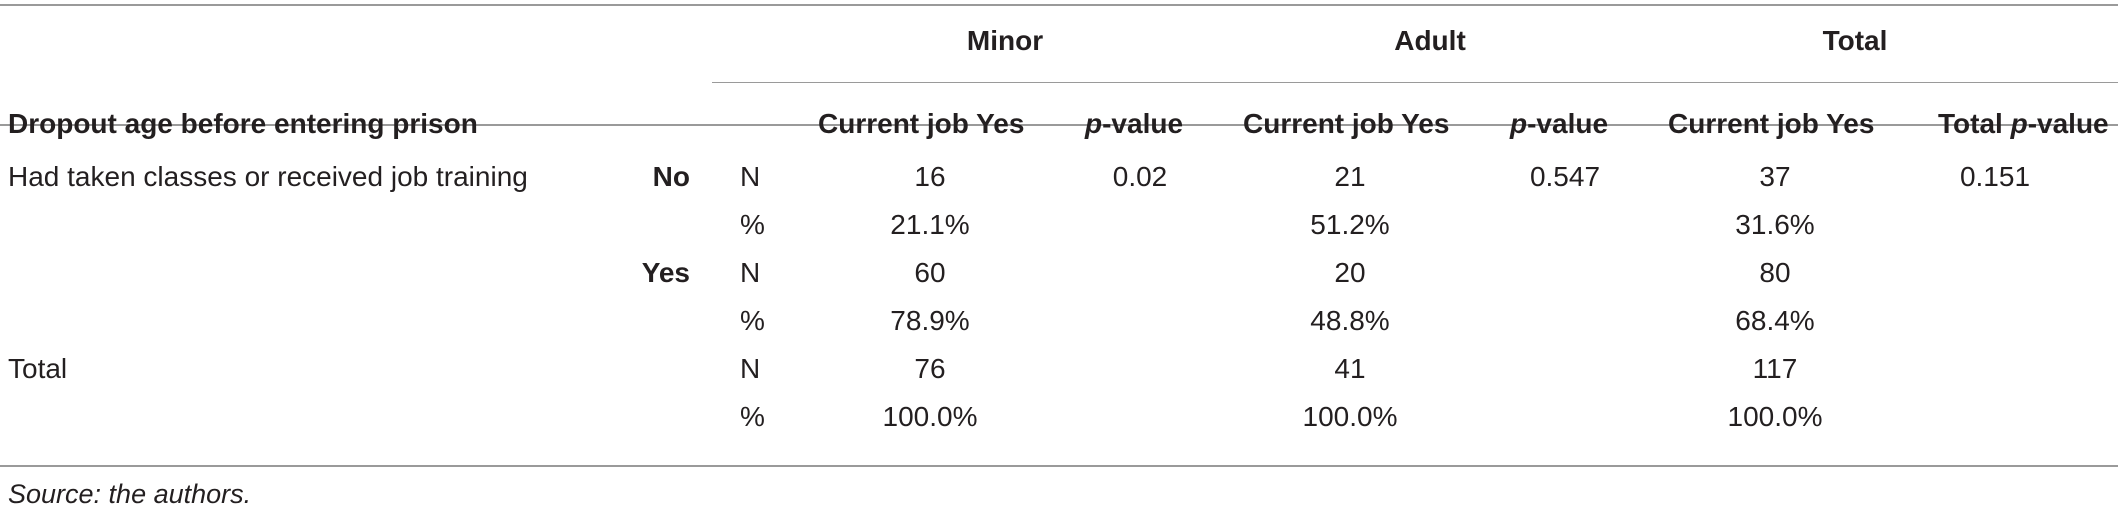 This screenshot has width=2118, height=511. Describe the element at coordinates (930, 224) in the screenshot. I see `cell-minor: 21.1%` at that location.